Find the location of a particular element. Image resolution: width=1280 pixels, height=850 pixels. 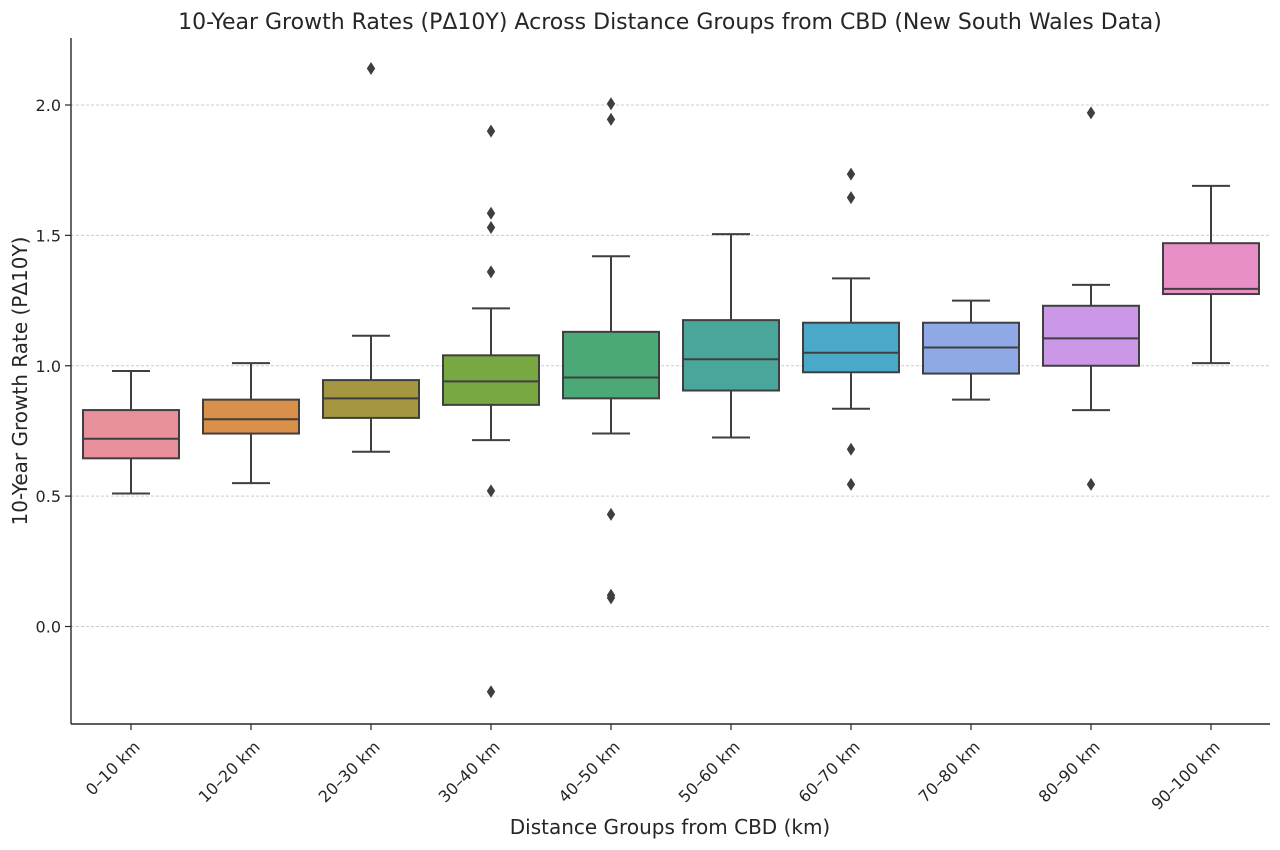

y-axis-ticks: 0.0 0.5 1.0 1.5 2.0 is located at coordinates (53, 366).